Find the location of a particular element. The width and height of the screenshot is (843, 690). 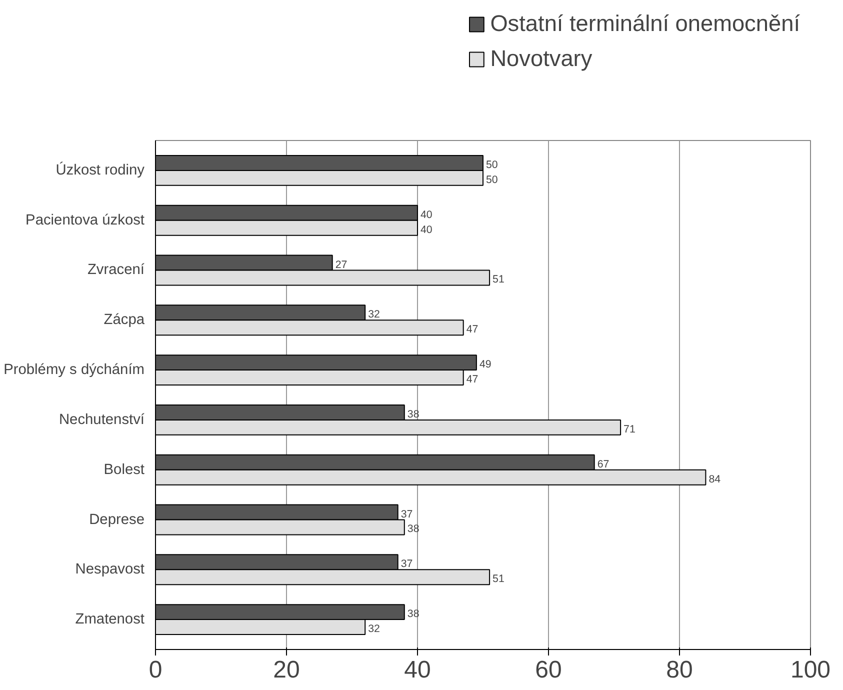

x-tick-label: 80 is located at coordinates (679, 670).